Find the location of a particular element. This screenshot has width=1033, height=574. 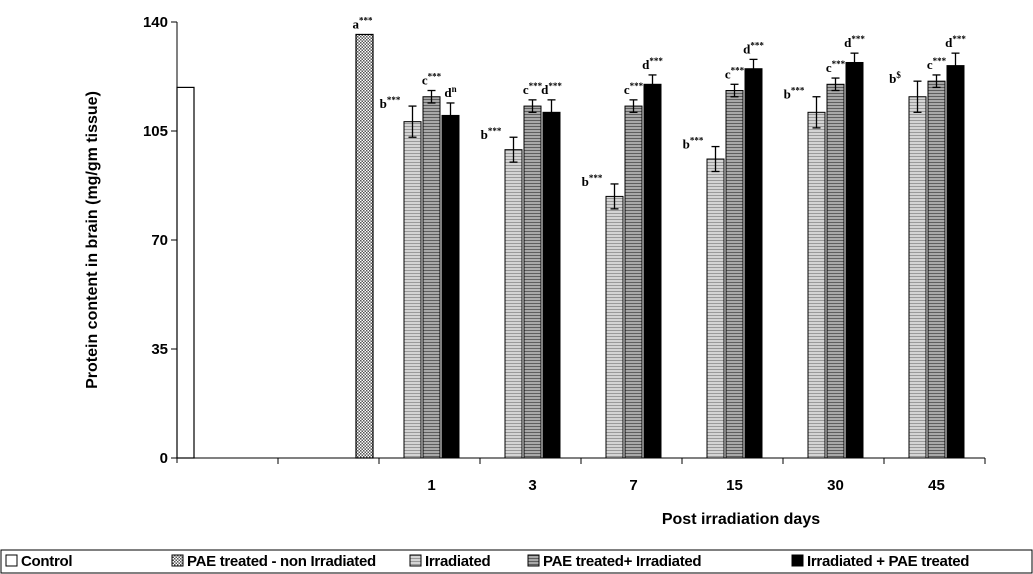

legend-label: Control is located at coordinates (46, 561).